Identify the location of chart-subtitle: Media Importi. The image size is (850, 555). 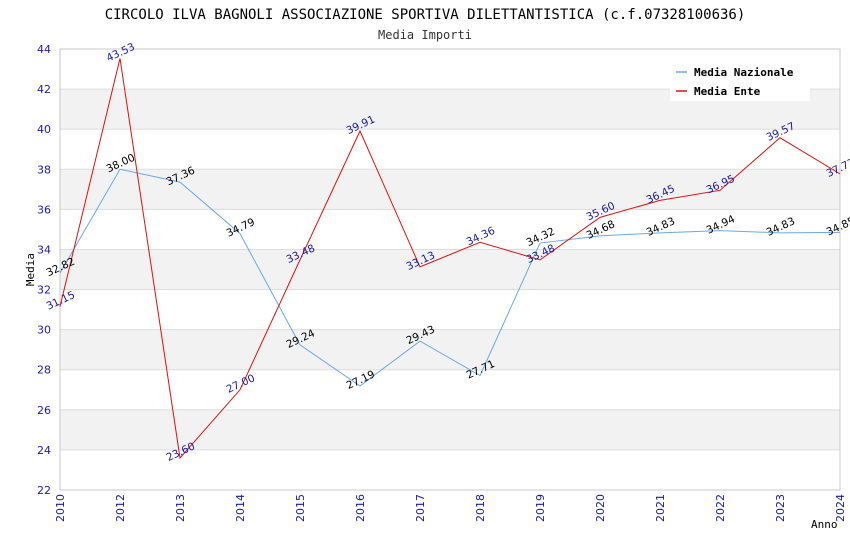
(425, 35).